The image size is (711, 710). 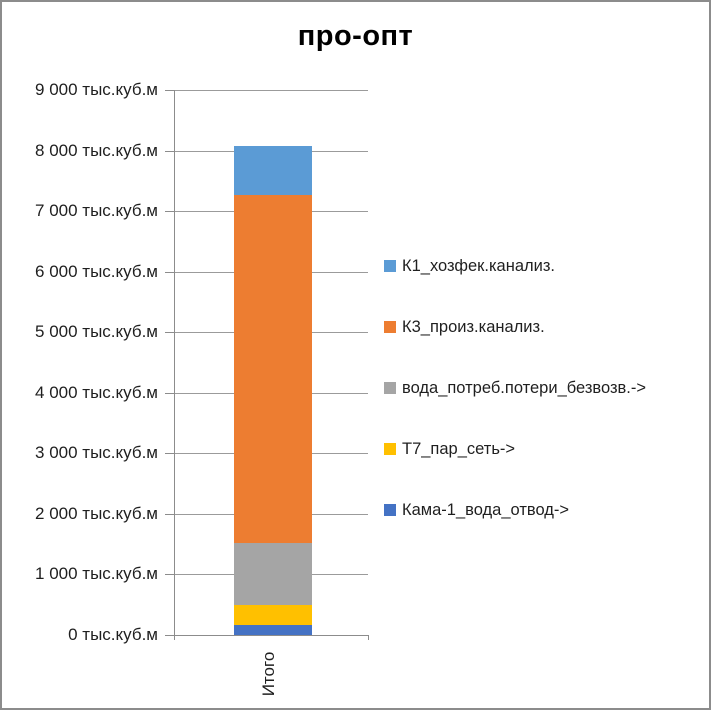 I want to click on legend-label: К1_хозфек.канализ., so click(x=478, y=265).